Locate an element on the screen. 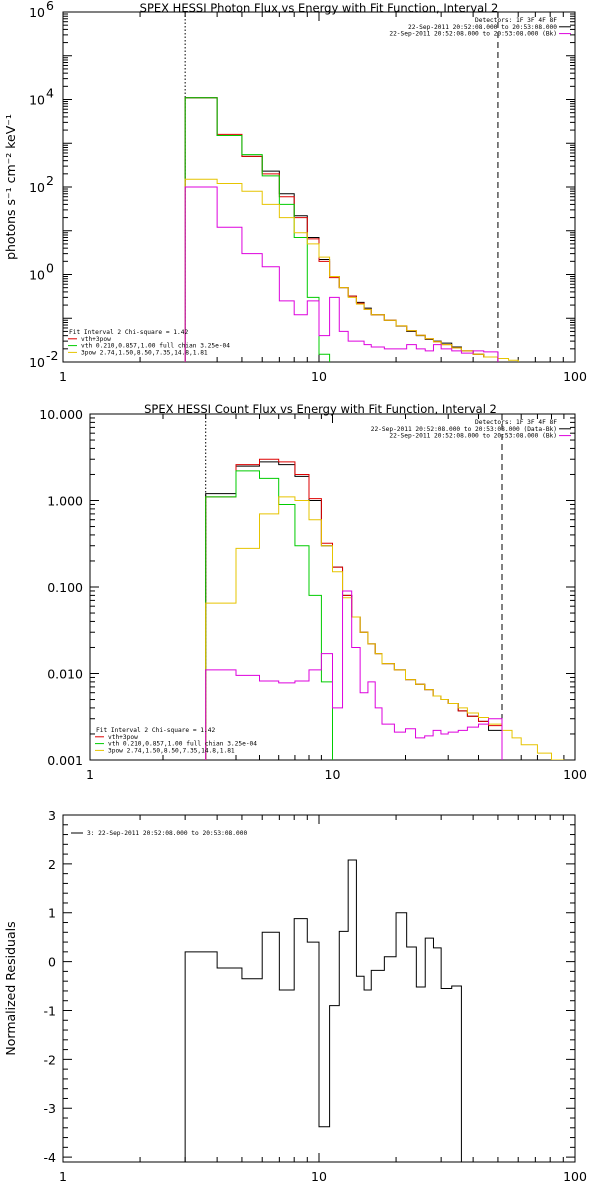 This screenshot has height=1200, width=600. y-tick-label: 0 is located at coordinates (52, 962).